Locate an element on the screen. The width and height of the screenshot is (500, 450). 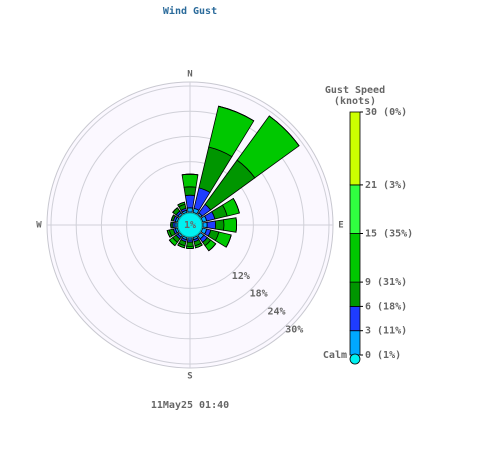
direction-label: W is located at coordinates (39, 226).